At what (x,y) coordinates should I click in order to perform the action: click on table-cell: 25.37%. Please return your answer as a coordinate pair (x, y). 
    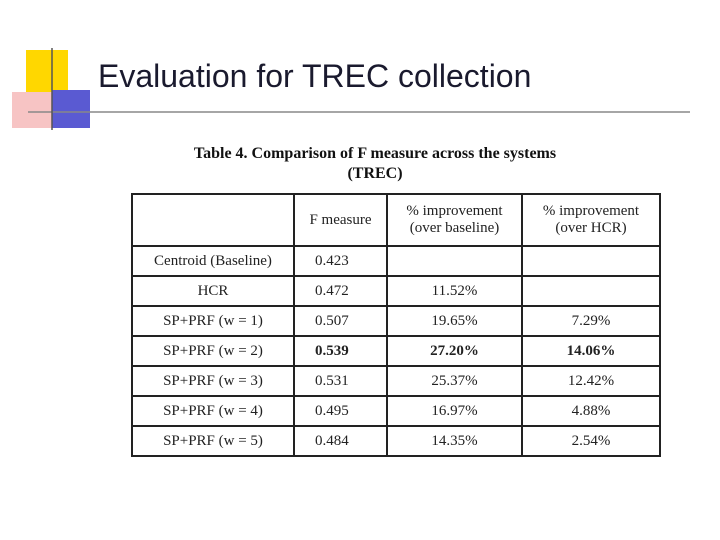
    Looking at the image, I should click on (454, 381).